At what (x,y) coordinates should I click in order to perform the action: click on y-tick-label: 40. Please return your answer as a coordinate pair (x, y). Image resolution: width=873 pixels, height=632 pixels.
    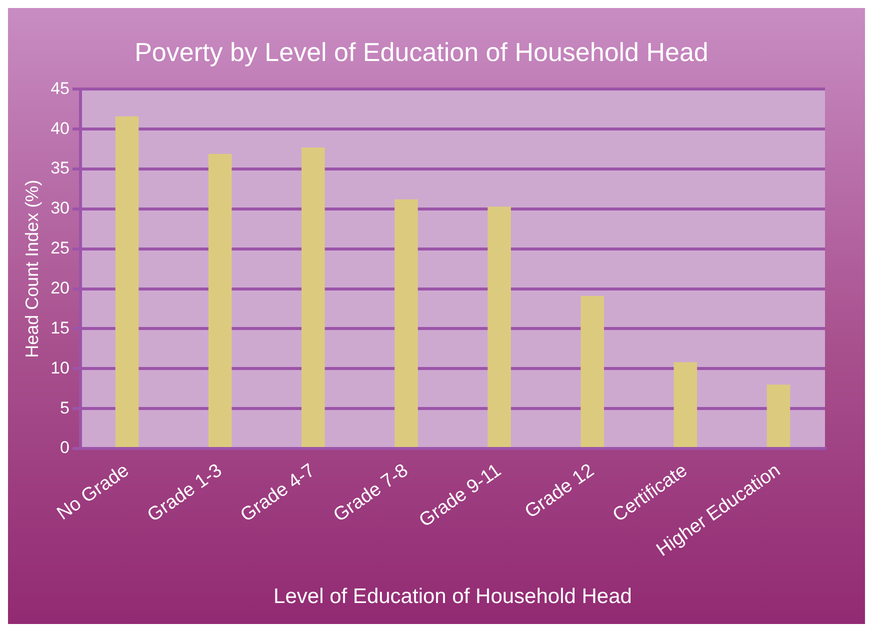
    Looking at the image, I should click on (60, 128).